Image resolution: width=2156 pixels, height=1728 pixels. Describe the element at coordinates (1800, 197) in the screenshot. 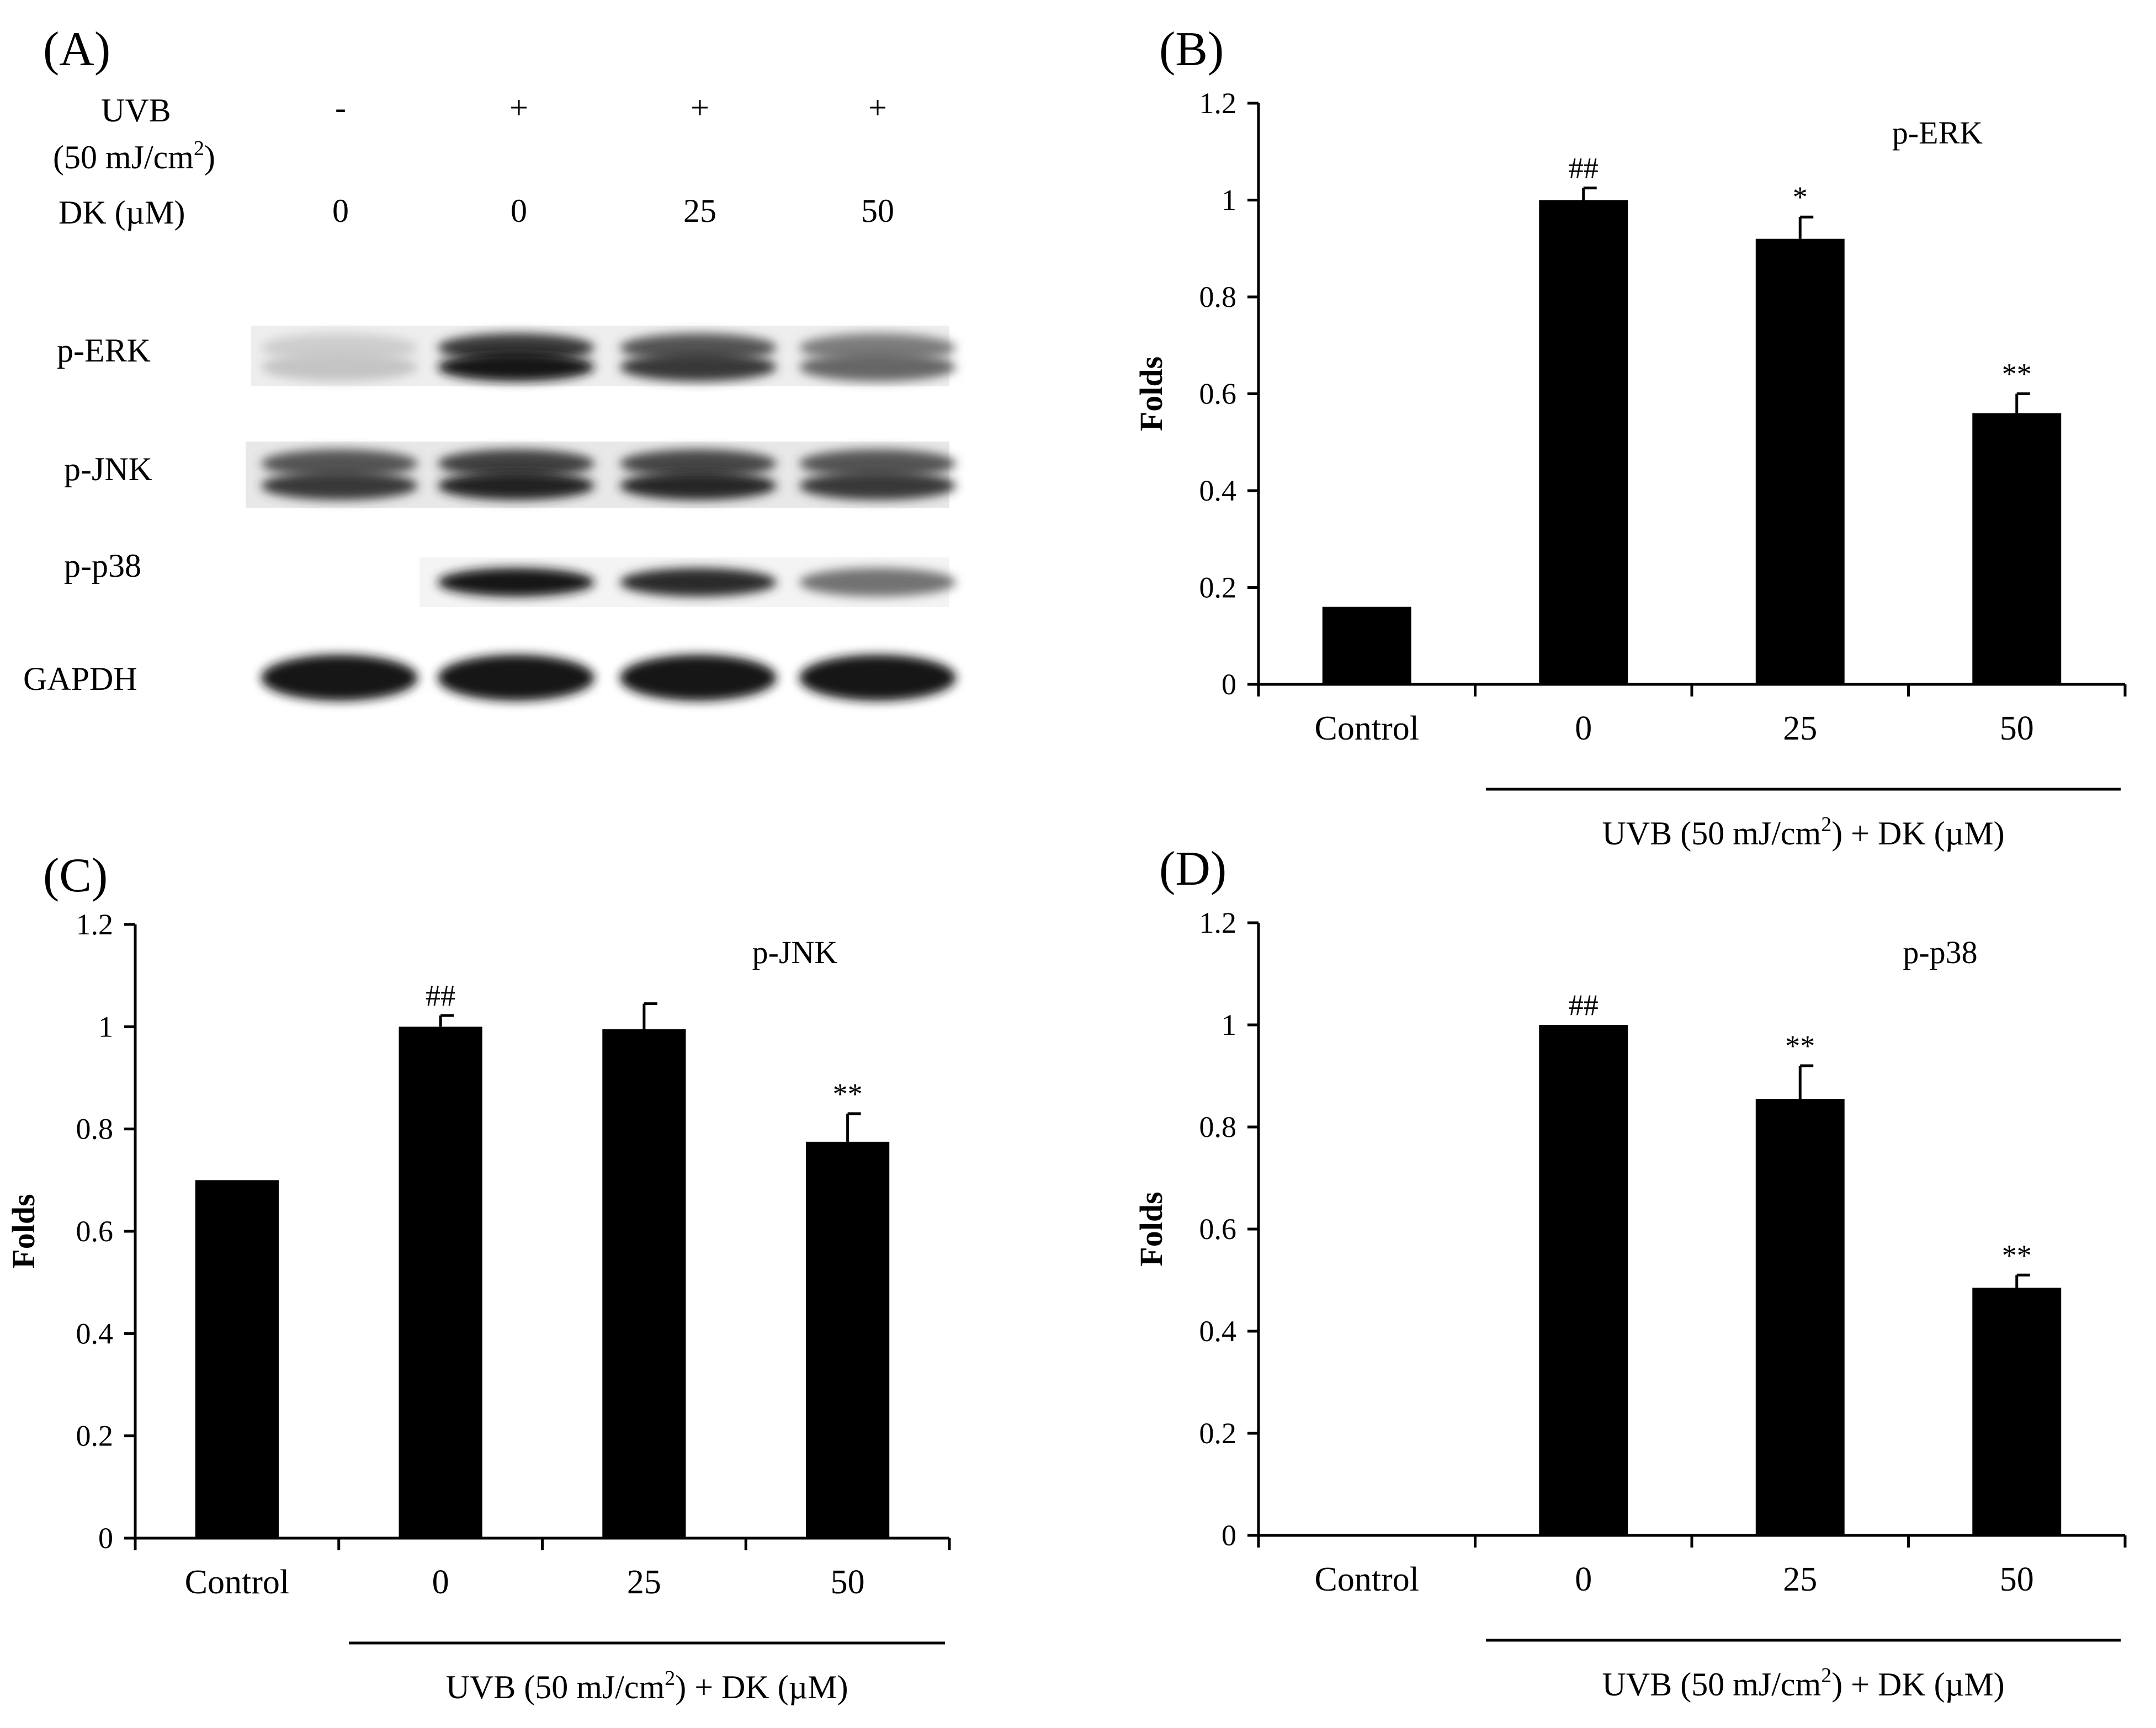

I see `significance-mark: *` at that location.